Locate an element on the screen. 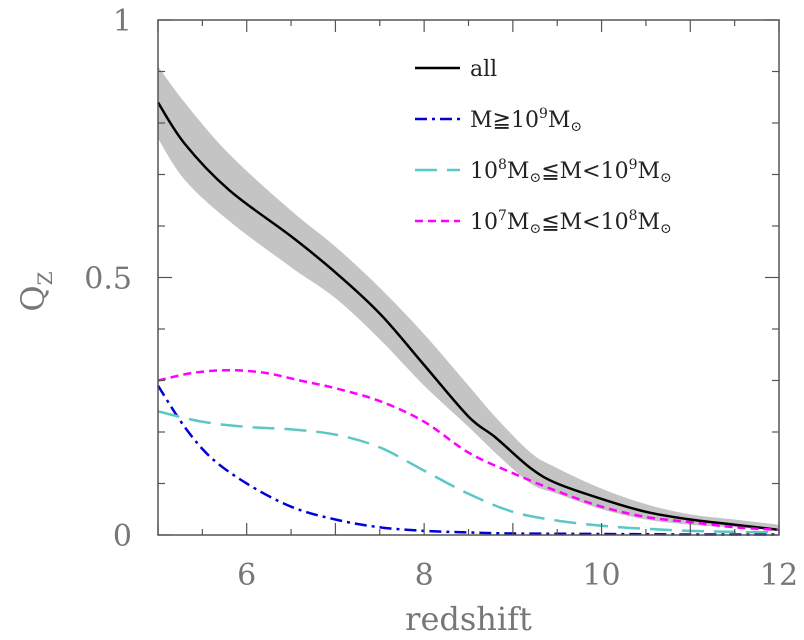 Image resolution: width=804 pixels, height=640 pixels. x-tick-label: 8 is located at coordinates (424, 575).